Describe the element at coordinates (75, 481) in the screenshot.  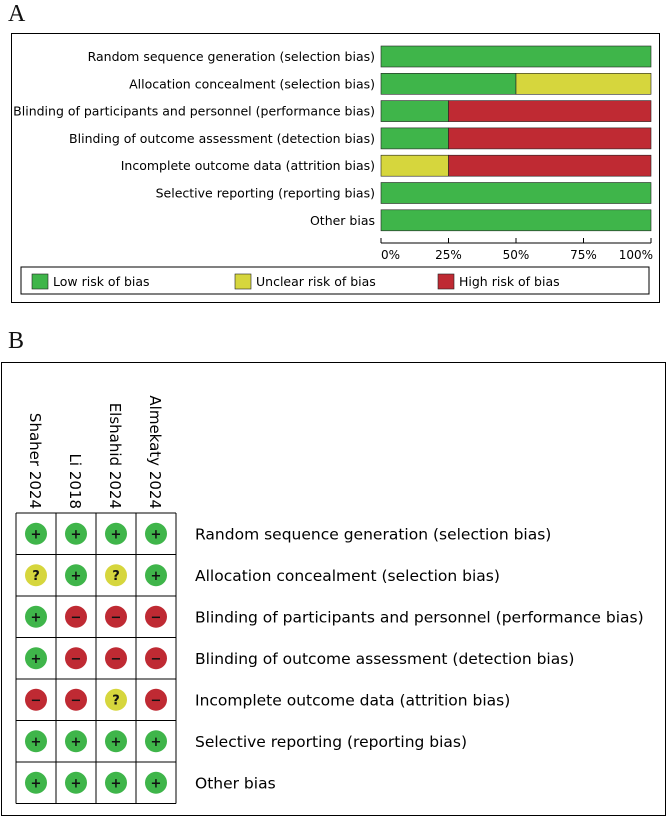
I see `study-label: Li 2018` at that location.